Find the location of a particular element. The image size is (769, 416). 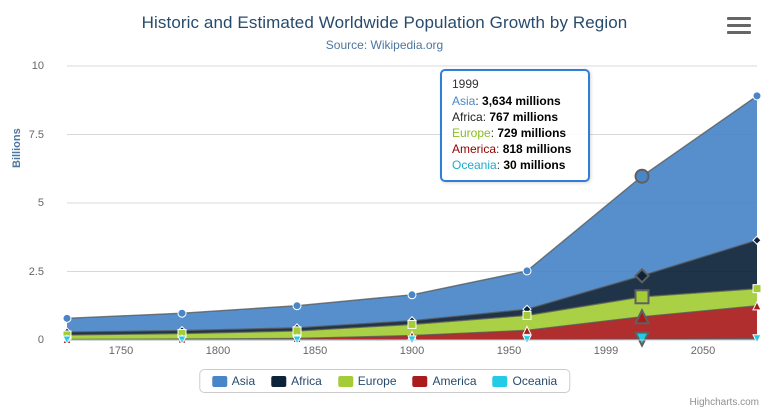

tooltip-row: America: 818 millions is located at coordinates (515, 149).